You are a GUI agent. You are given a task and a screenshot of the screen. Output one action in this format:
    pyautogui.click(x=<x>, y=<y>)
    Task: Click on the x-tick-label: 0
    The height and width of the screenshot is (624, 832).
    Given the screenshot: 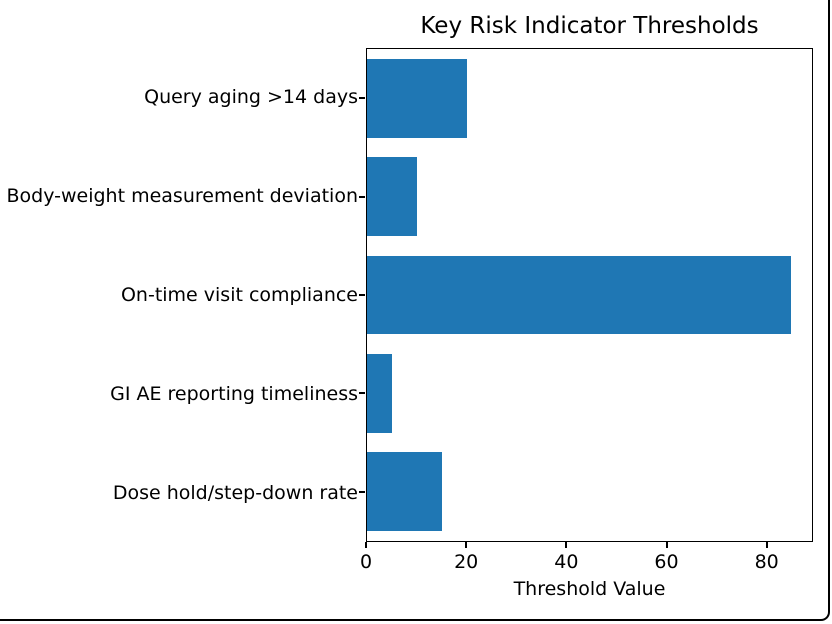 What is the action you would take?
    pyautogui.click(x=366, y=562)
    